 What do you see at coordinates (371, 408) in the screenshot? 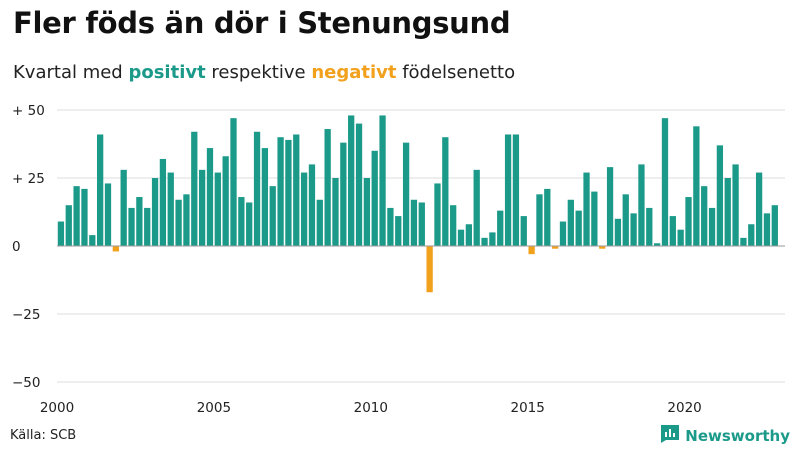
I see `x-tick-label: 2010` at bounding box center [371, 408].